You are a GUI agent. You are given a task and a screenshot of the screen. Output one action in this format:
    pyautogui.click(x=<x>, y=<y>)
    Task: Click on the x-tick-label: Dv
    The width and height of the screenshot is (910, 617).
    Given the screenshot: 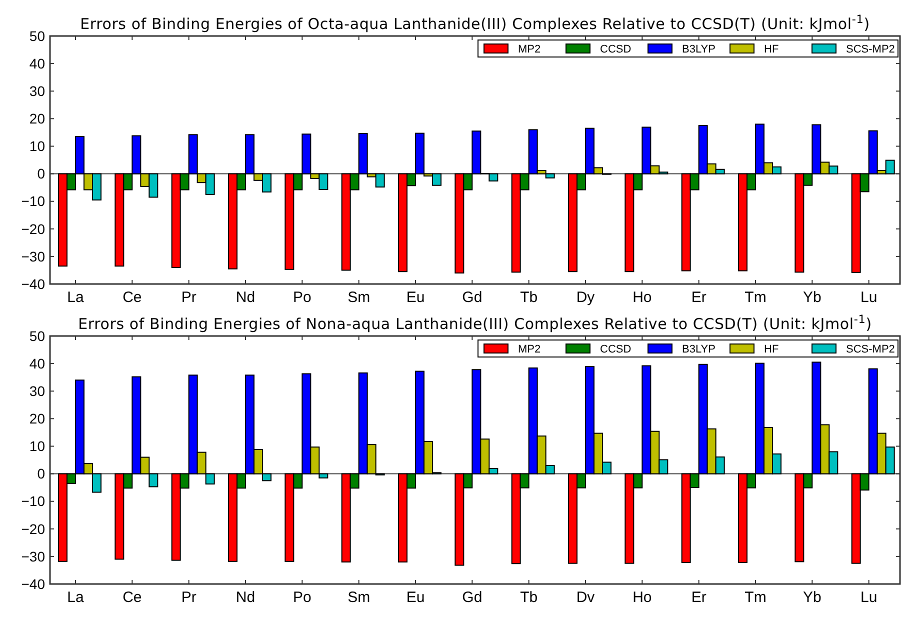 What is the action you would take?
    pyautogui.click(x=586, y=597)
    